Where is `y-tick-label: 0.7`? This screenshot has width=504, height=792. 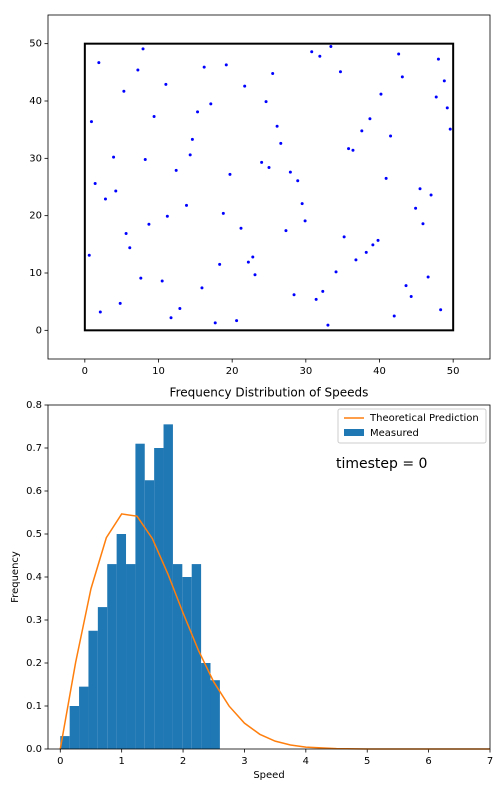
y-tick-label: 0.7 is located at coordinates (34, 448).